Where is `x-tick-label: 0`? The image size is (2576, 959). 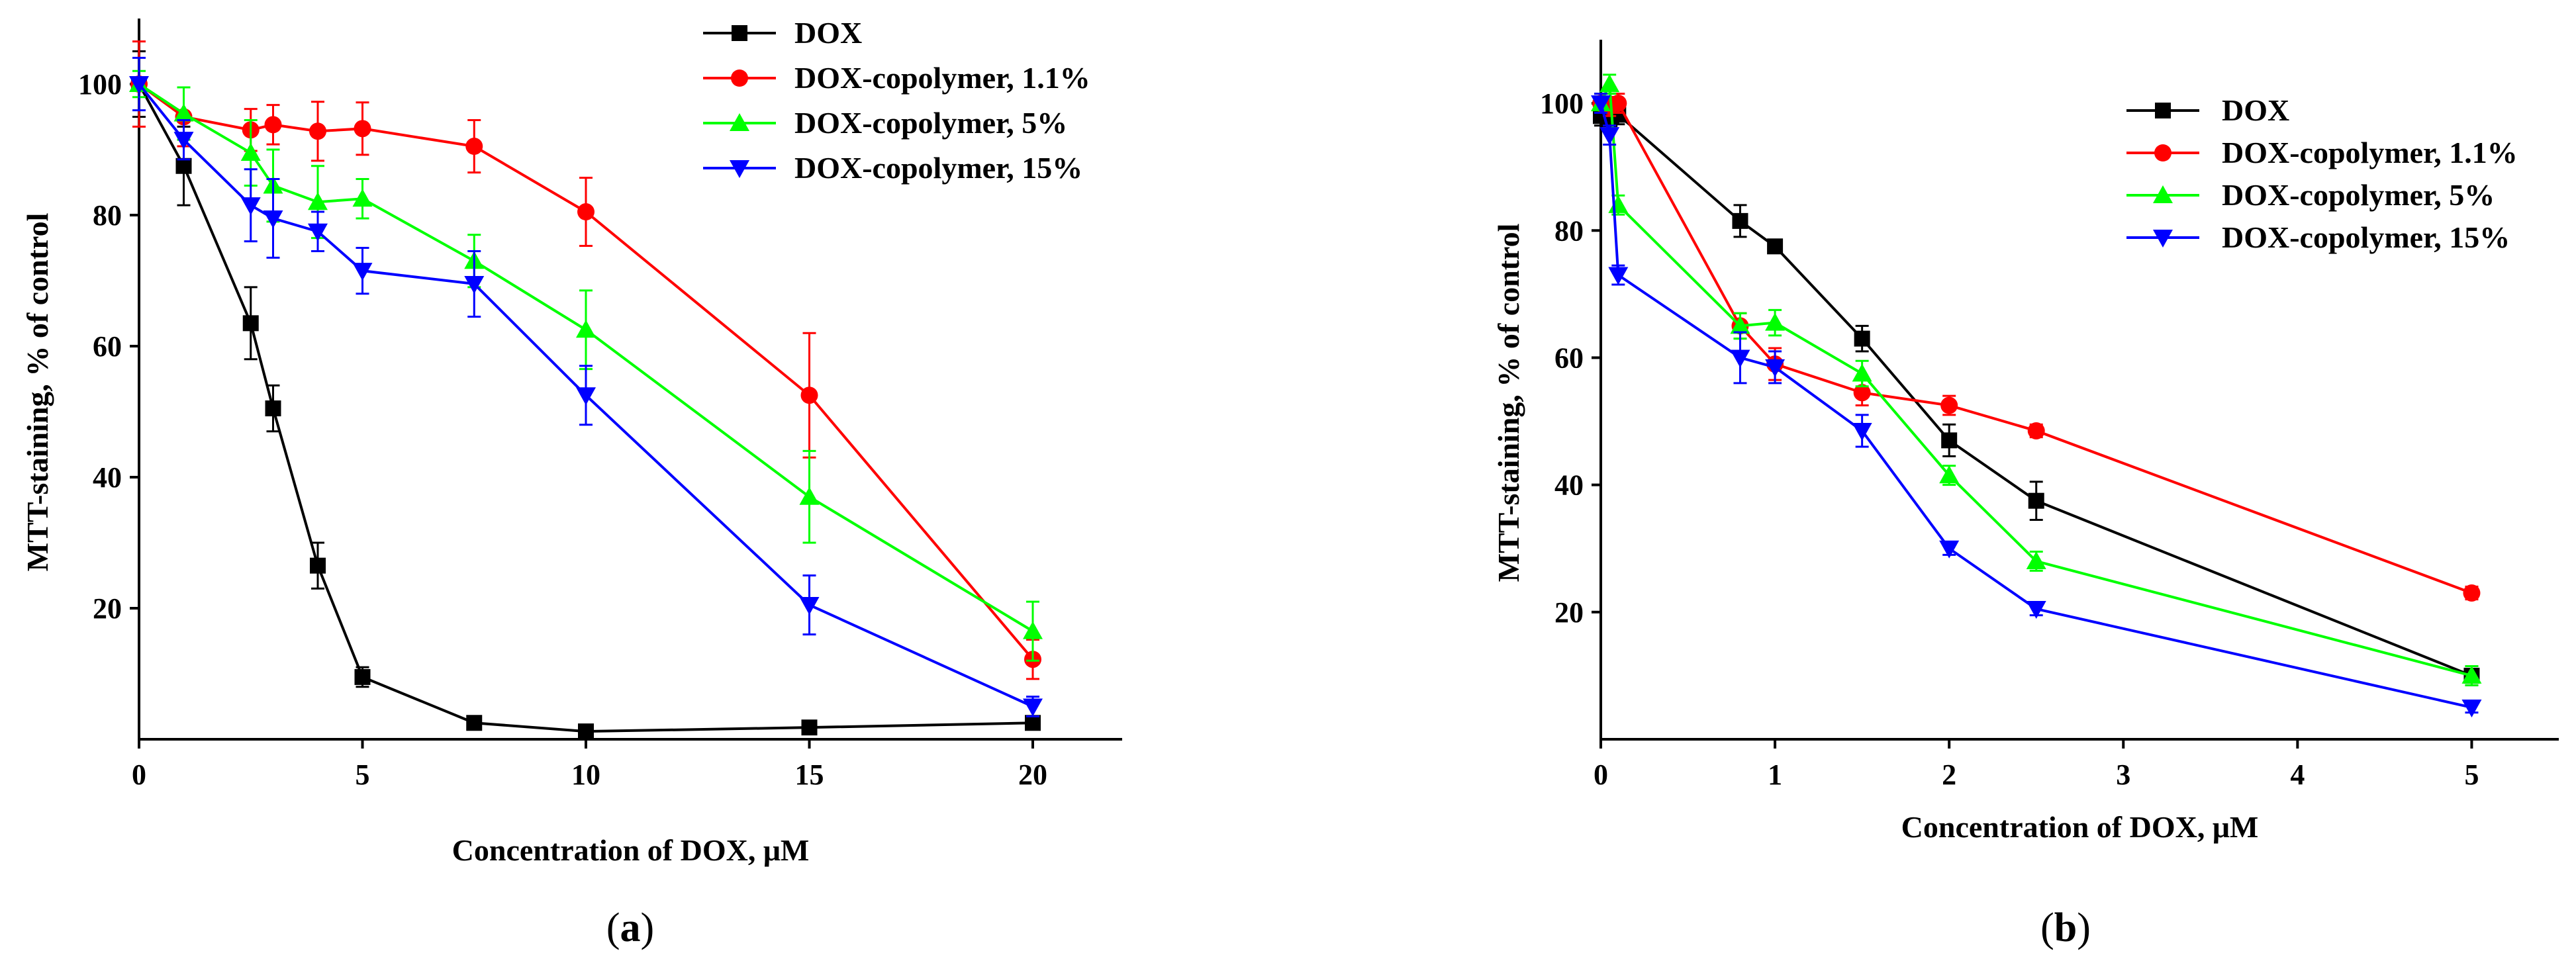
x-tick-label: 0 is located at coordinates (139, 774).